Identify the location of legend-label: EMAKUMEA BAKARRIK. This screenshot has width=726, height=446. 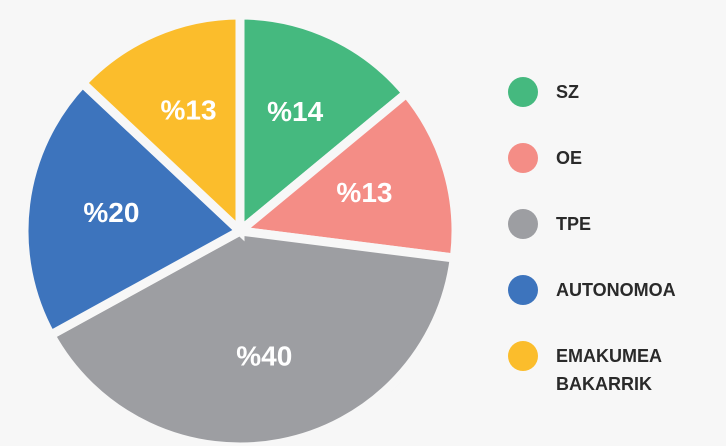
(609, 370).